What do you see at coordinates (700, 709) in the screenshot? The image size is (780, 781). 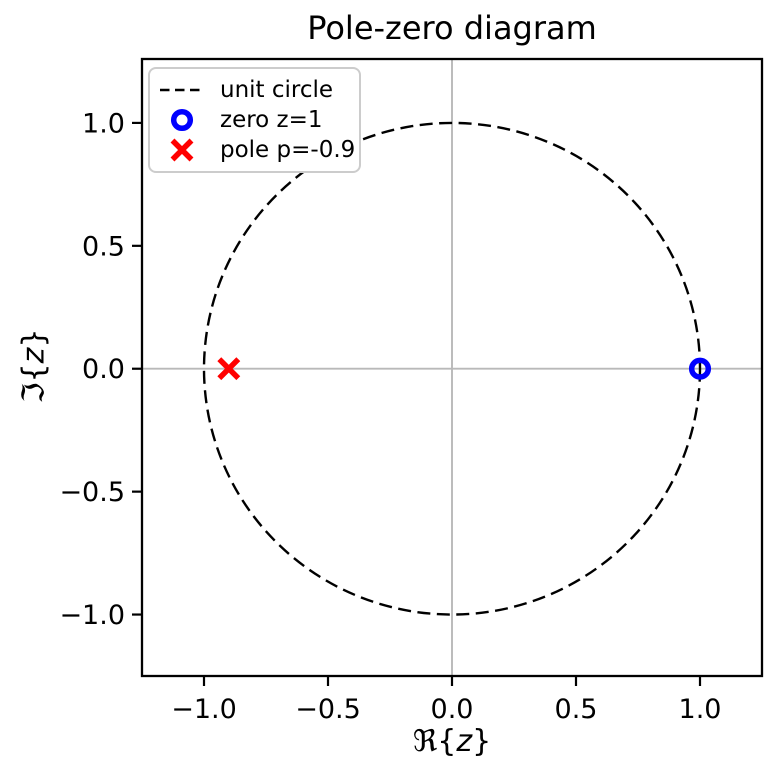 I see `x-tick-label: 1.0` at bounding box center [700, 709].